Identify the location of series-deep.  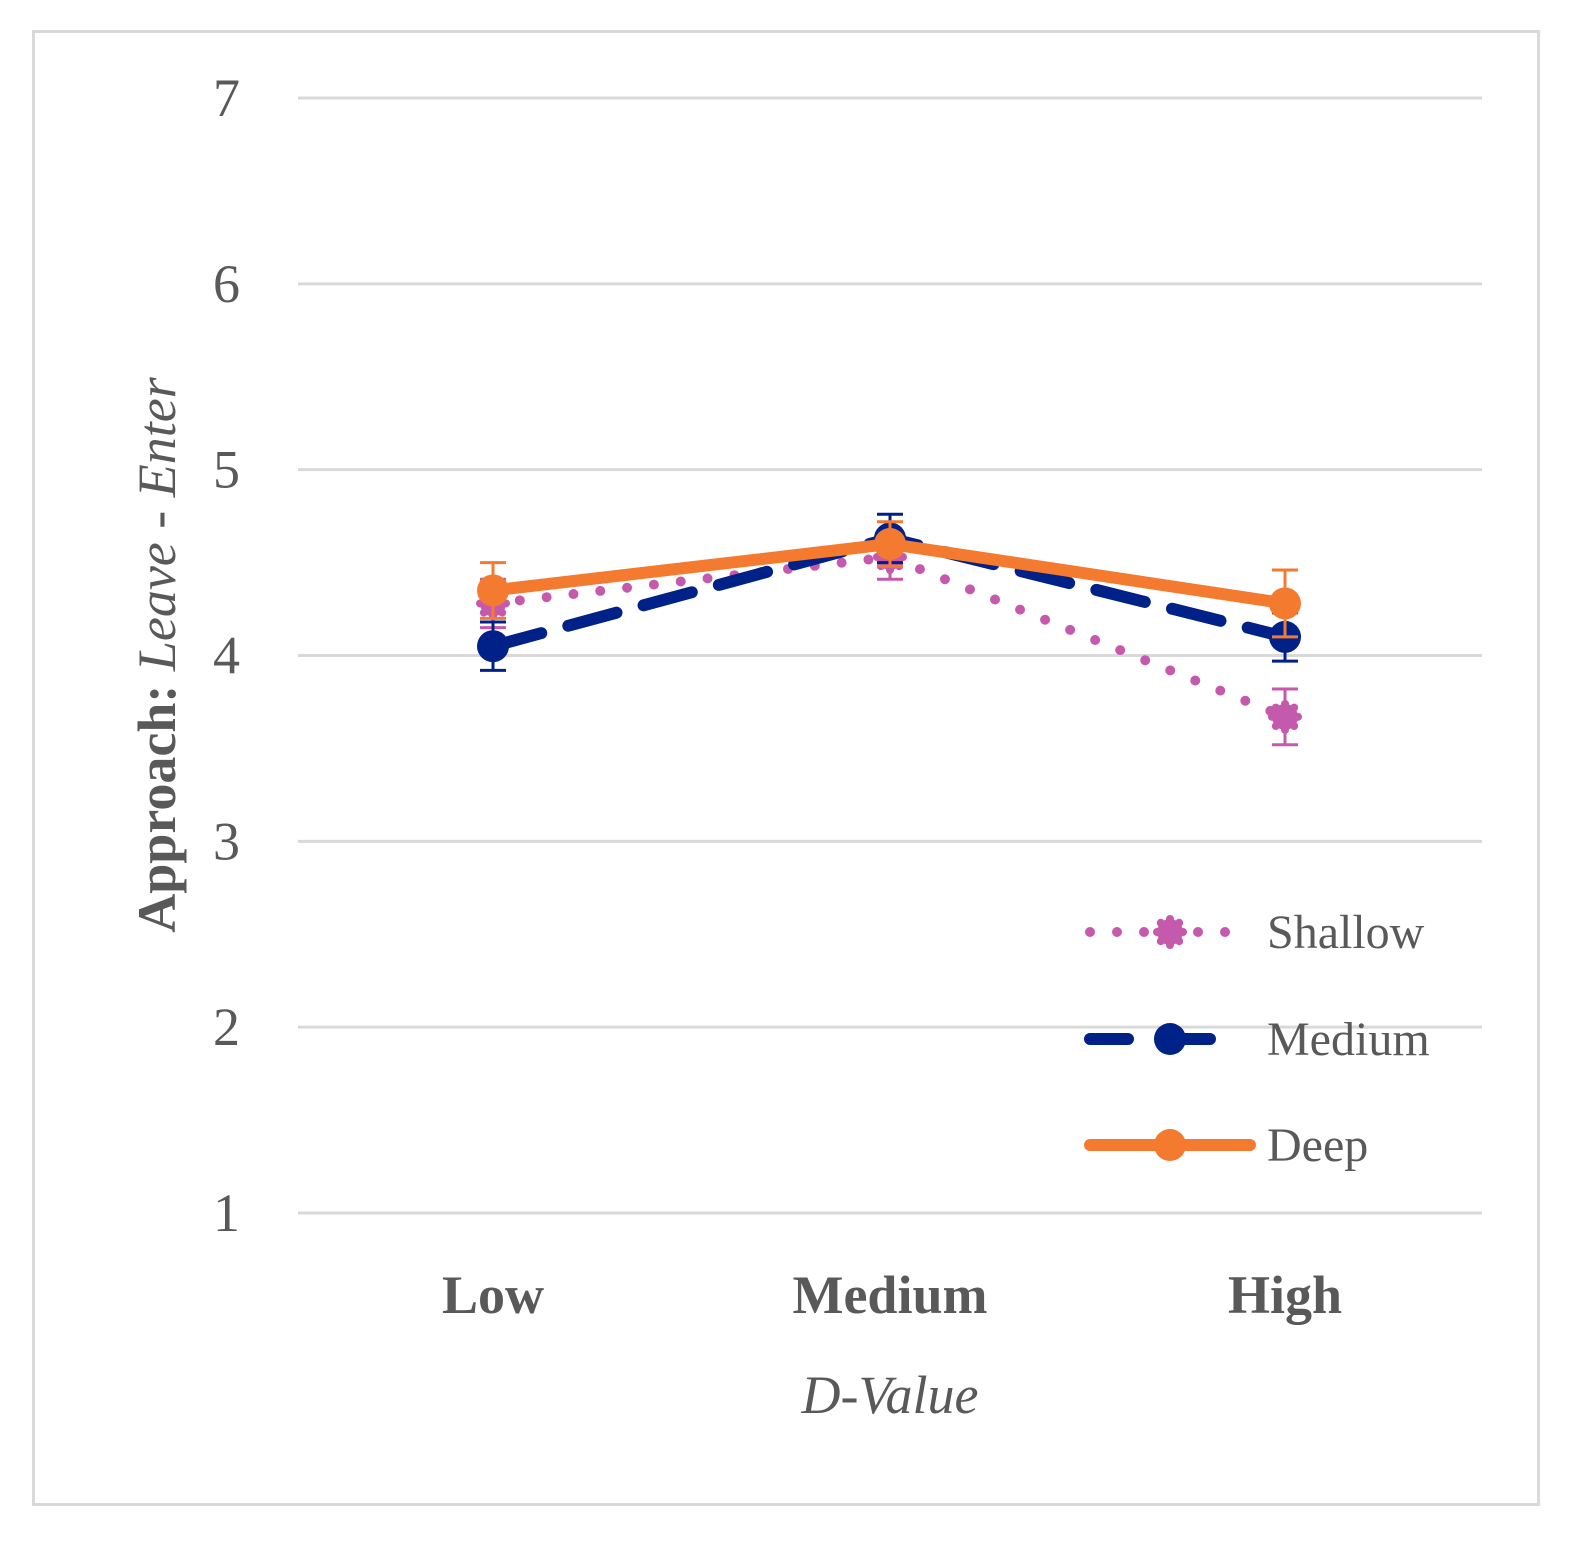
(889, 579).